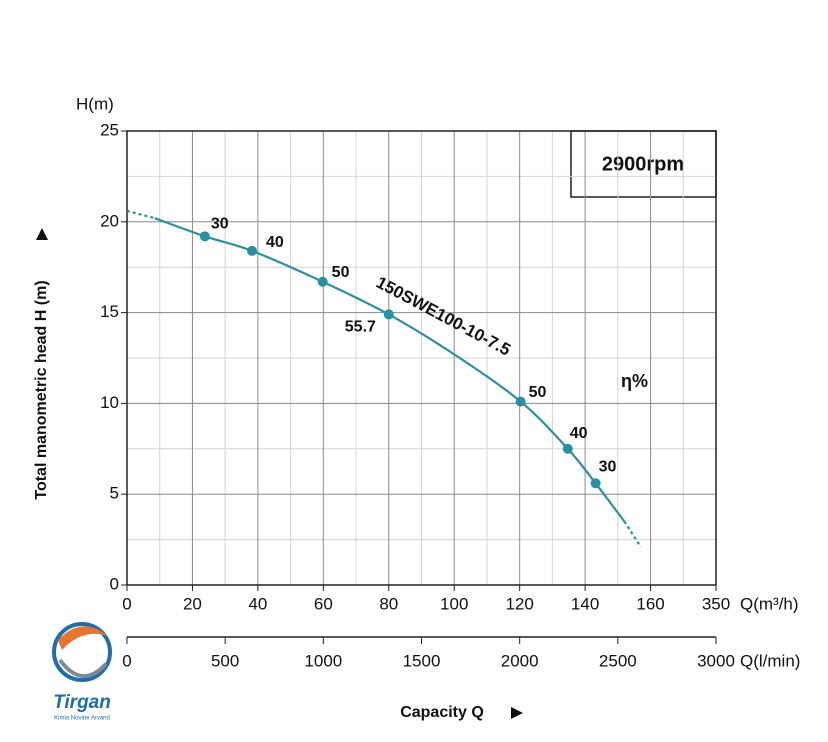 The height and width of the screenshot is (742, 828). I want to click on x2-tick-label: 2000, so click(520, 660).